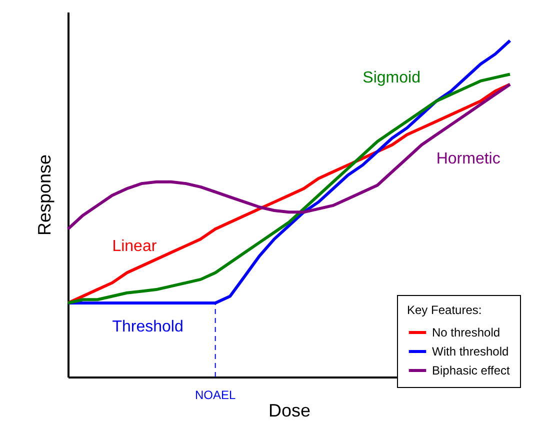 The height and width of the screenshot is (423, 549). I want to click on legend-label: Biphasic effect, so click(471, 371).